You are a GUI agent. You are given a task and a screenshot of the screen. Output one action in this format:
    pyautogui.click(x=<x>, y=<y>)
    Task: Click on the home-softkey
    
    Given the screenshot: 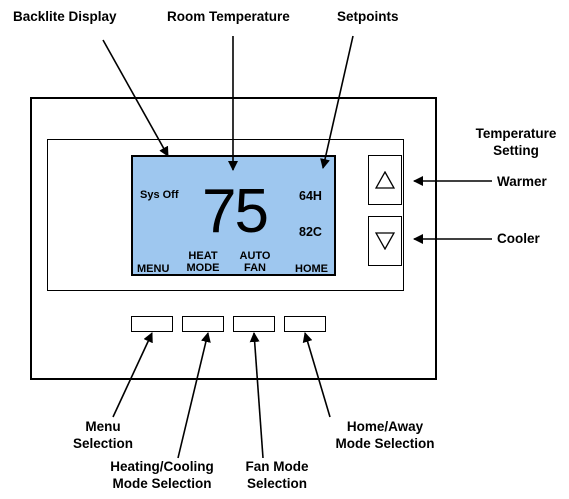 What is the action you would take?
    pyautogui.click(x=305, y=324)
    